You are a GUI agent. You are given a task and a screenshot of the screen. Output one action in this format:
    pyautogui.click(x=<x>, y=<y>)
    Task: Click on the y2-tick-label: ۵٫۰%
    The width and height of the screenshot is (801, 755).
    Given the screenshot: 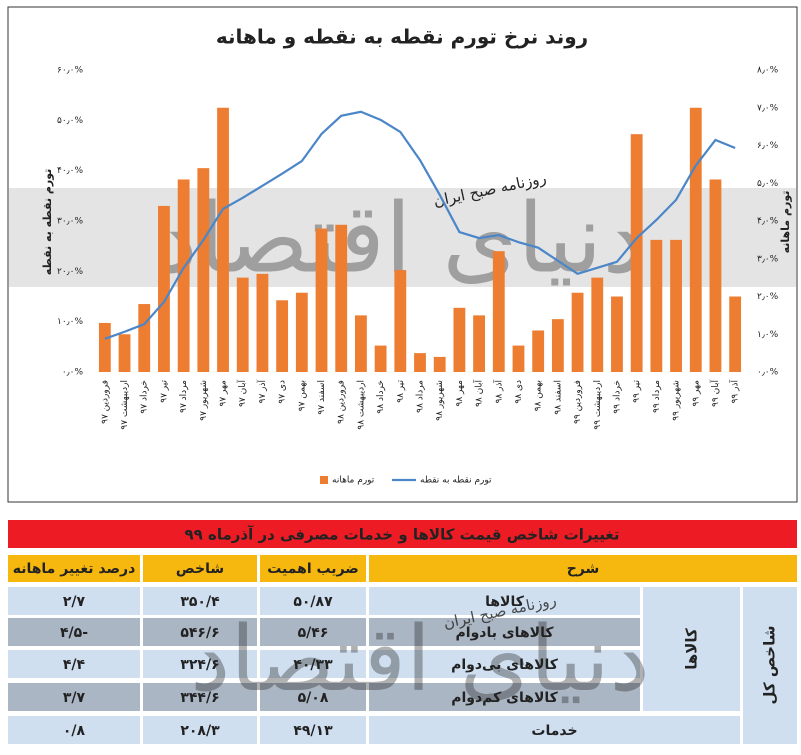 What is the action you would take?
    pyautogui.click(x=768, y=184)
    